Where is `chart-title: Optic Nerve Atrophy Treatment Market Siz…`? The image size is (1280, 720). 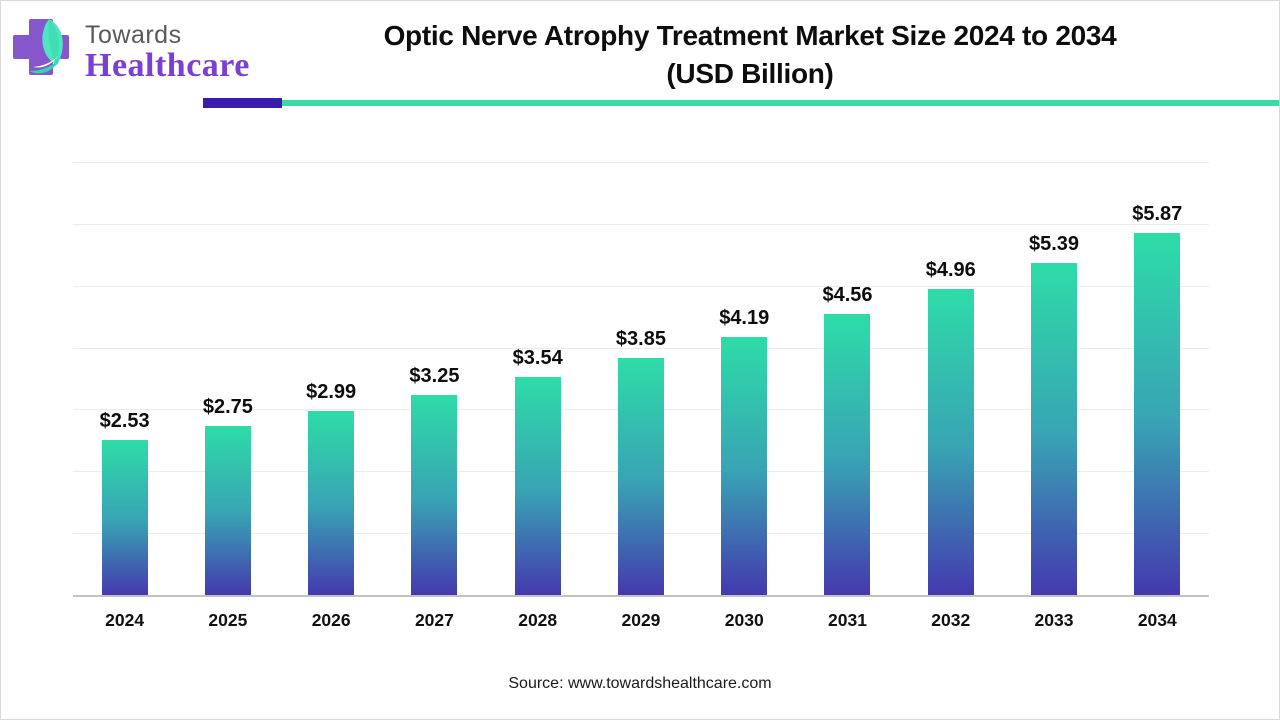 chart-title: Optic Nerve Atrophy Treatment Market Siz… is located at coordinates (750, 55).